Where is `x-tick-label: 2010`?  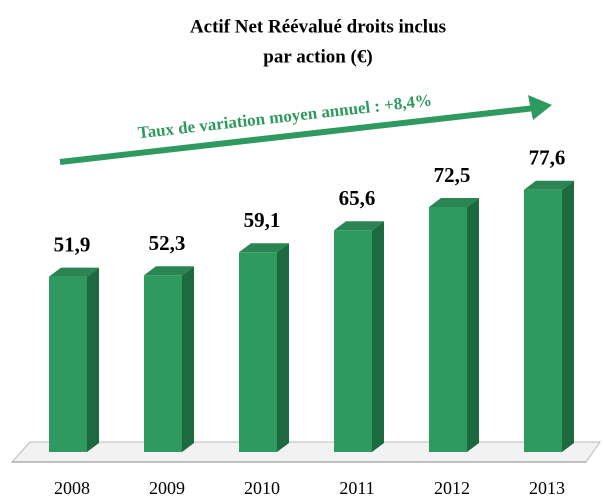 x-tick-label: 2010 is located at coordinates (262, 488).